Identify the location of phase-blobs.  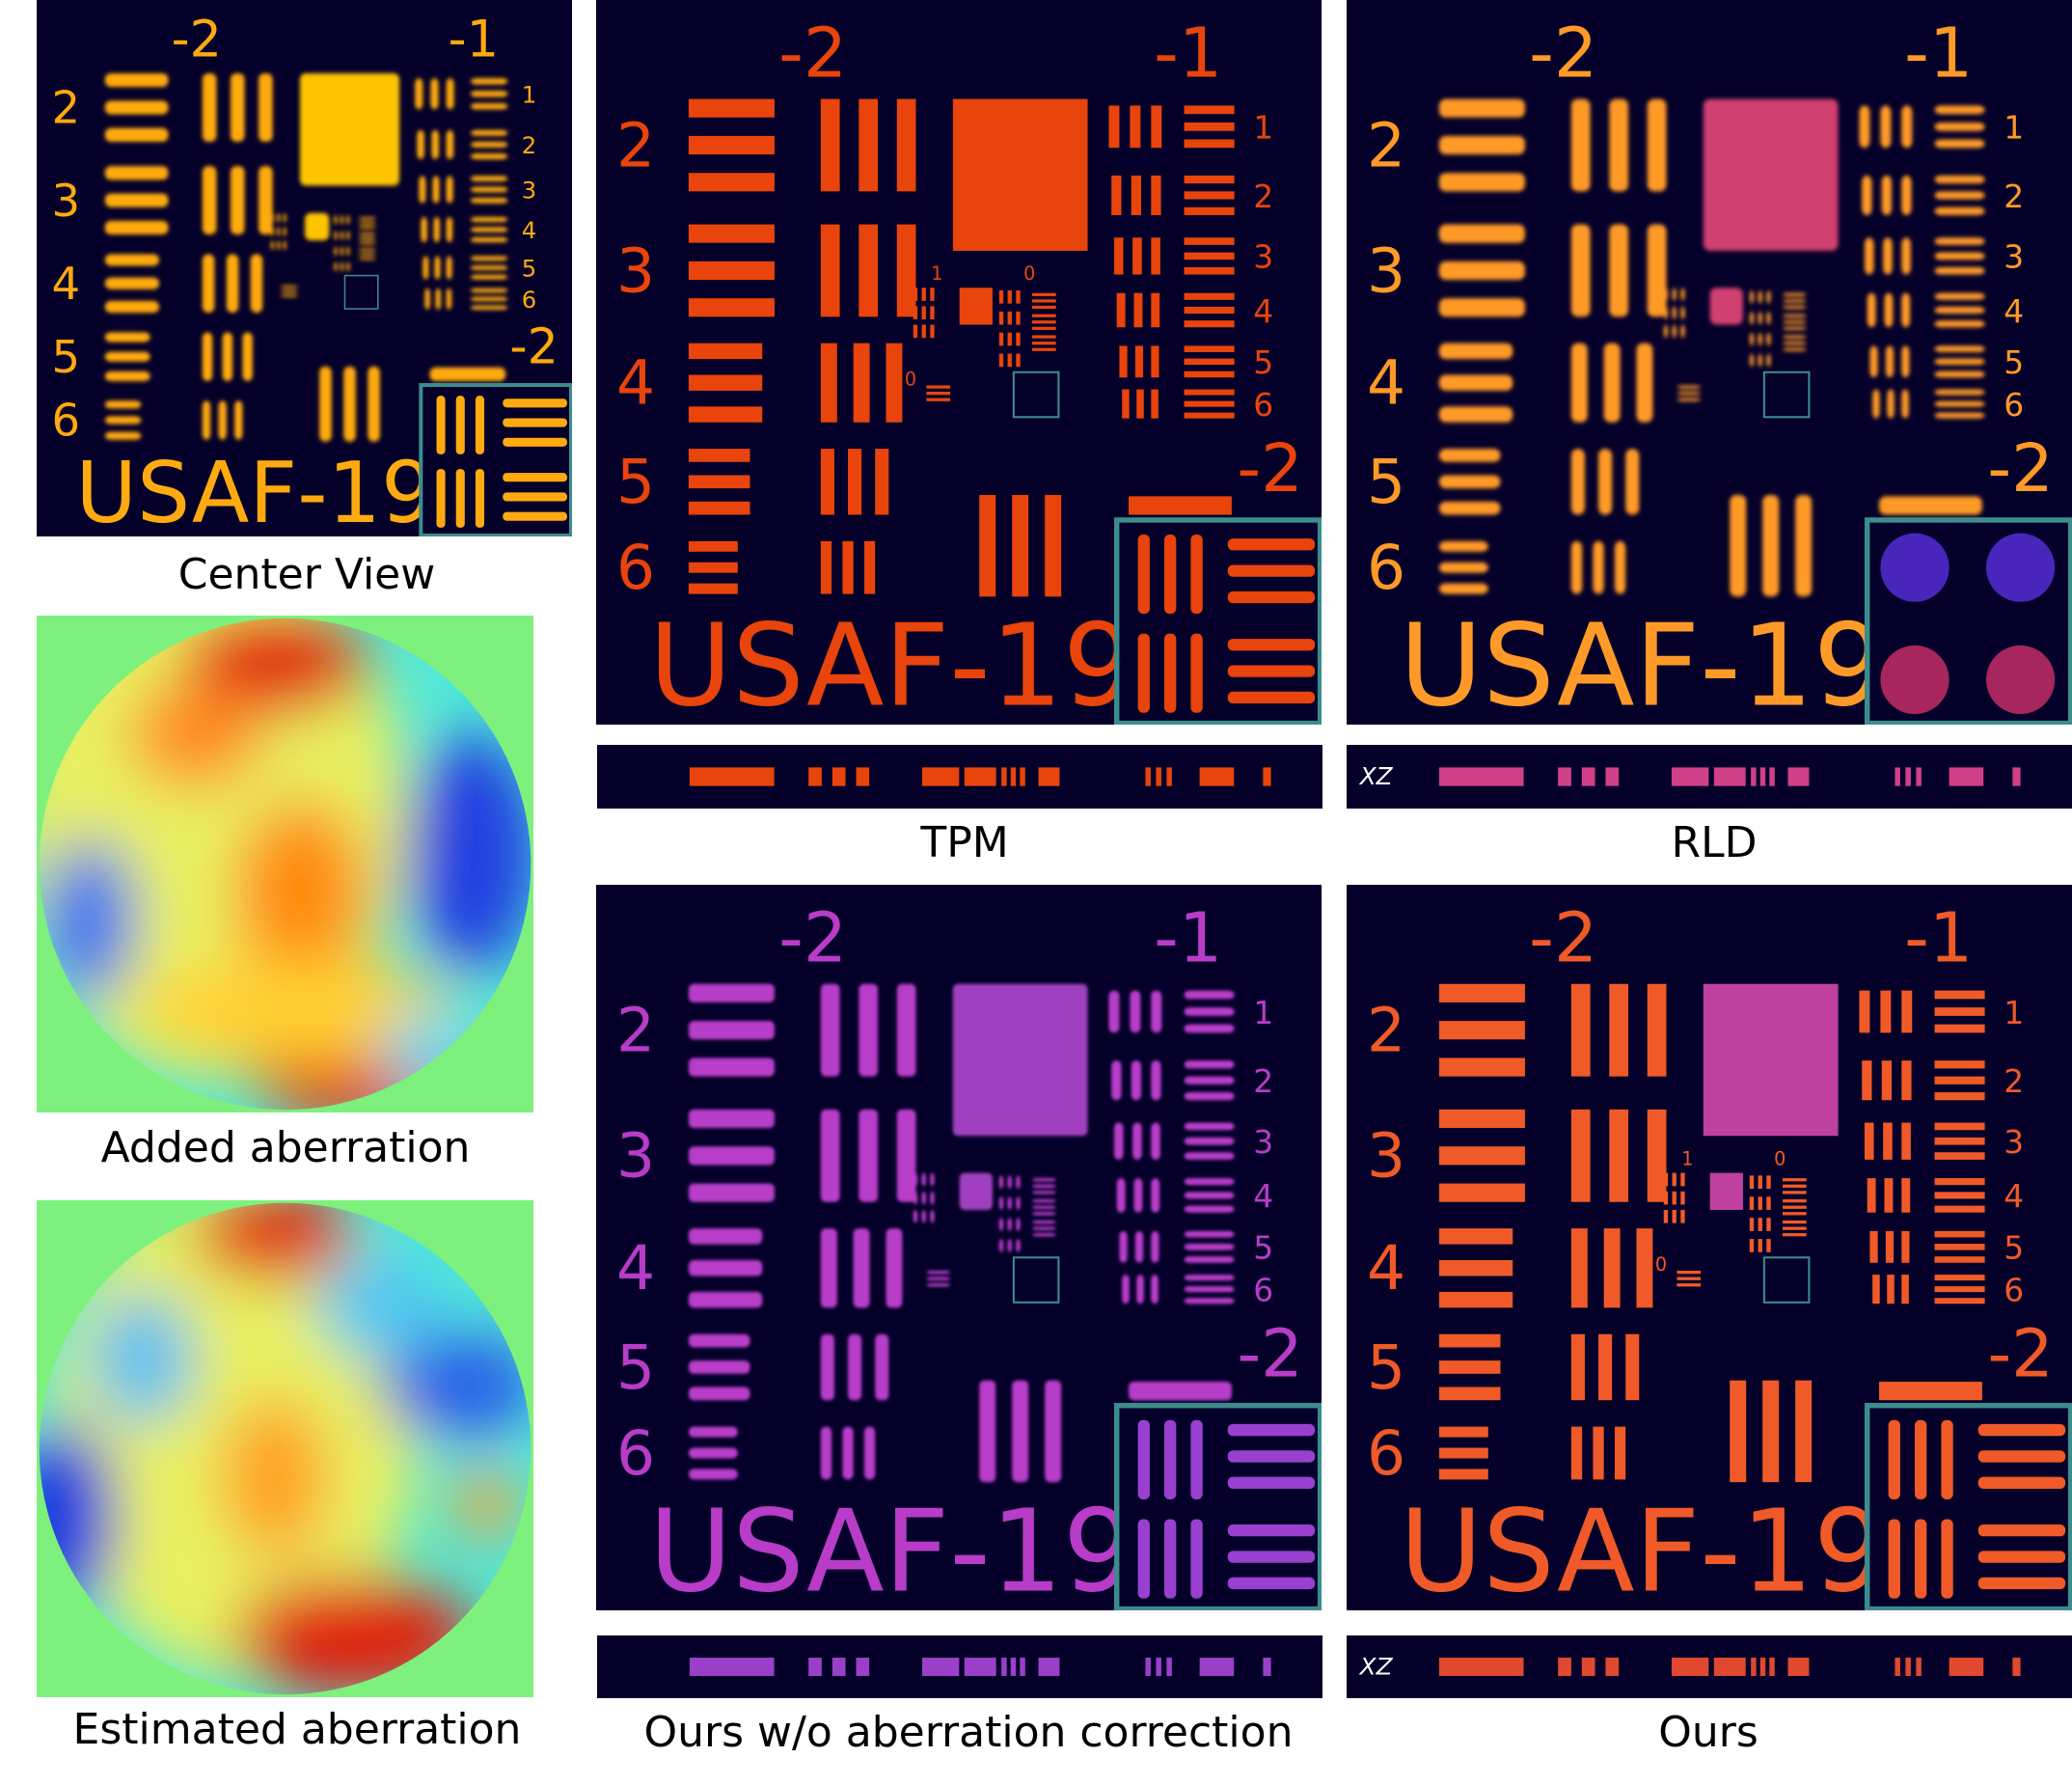
(285, 865).